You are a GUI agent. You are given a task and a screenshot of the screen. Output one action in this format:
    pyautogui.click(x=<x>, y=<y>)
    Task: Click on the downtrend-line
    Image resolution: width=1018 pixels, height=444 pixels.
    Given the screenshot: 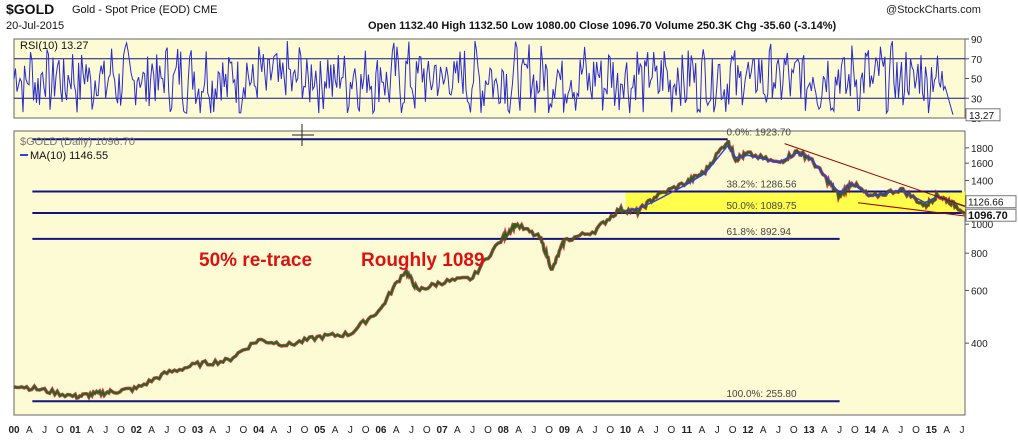 What is the action you would take?
    pyautogui.click(x=875, y=175)
    